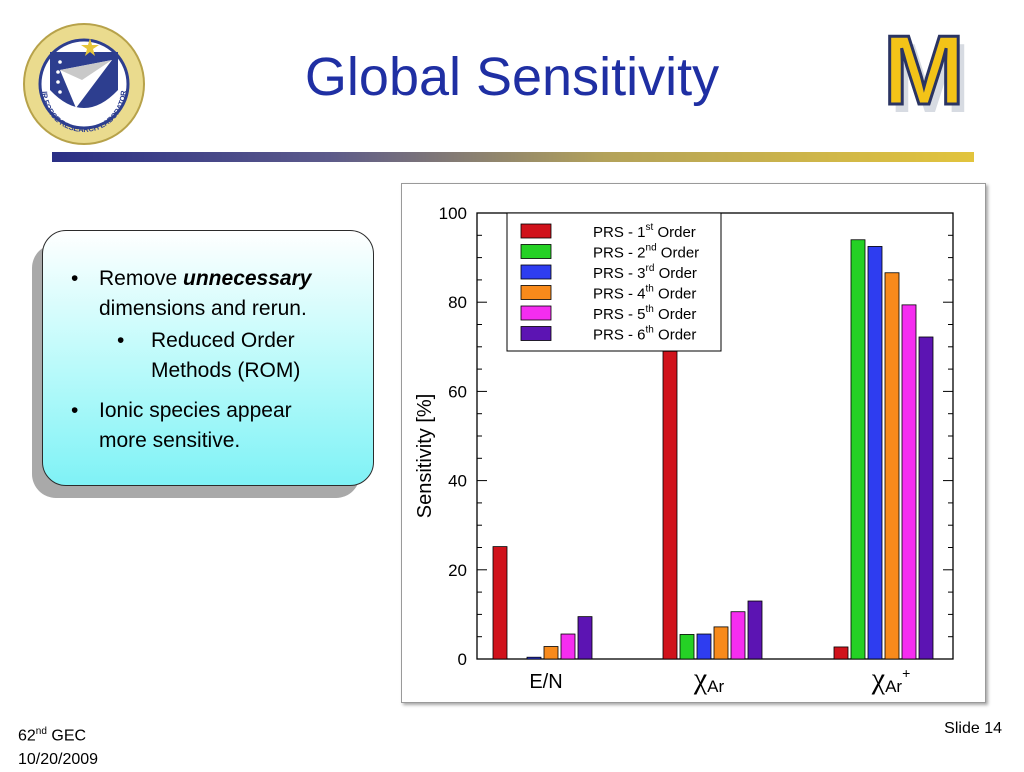 Image resolution: width=1024 pixels, height=772 pixels. I want to click on y-tick-label: 60, so click(457, 391).